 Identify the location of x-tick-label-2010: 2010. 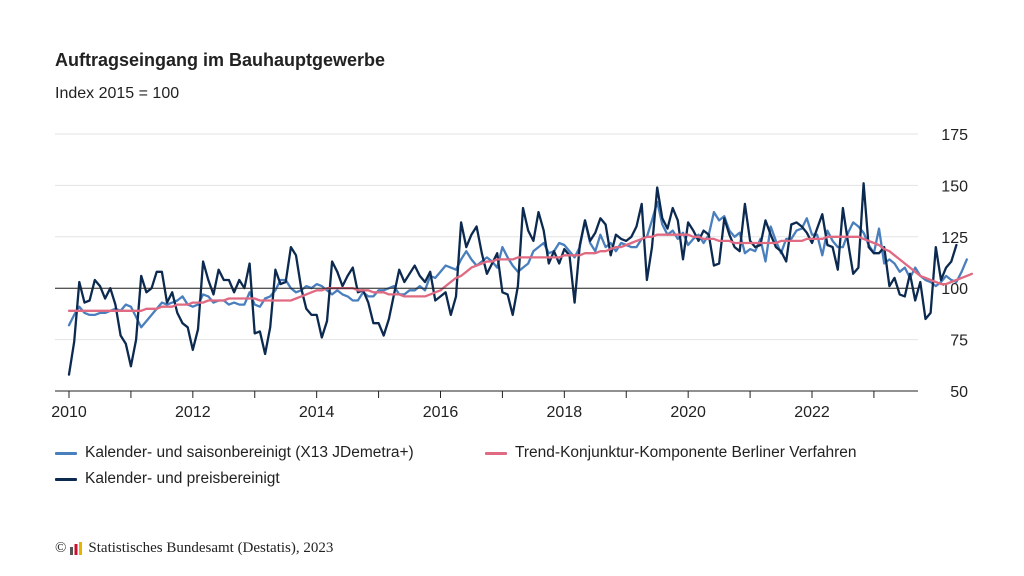
(69, 412).